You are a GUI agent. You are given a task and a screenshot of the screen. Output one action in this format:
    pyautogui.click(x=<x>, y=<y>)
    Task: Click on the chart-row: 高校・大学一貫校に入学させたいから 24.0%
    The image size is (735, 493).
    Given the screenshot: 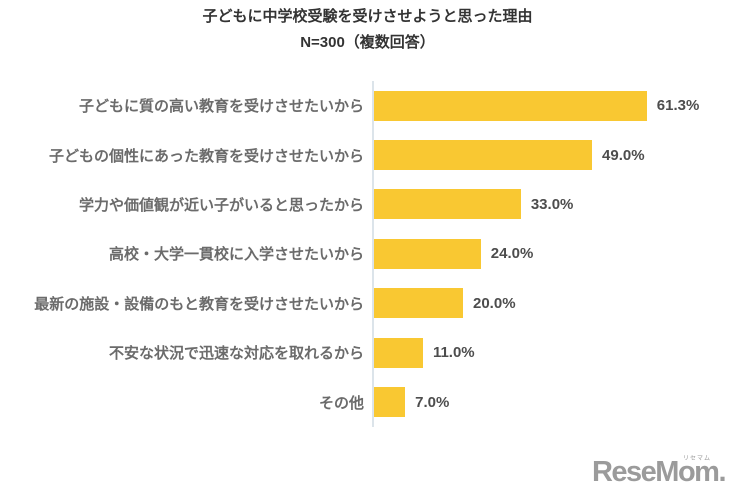 What is the action you would take?
    pyautogui.click(x=367, y=254)
    